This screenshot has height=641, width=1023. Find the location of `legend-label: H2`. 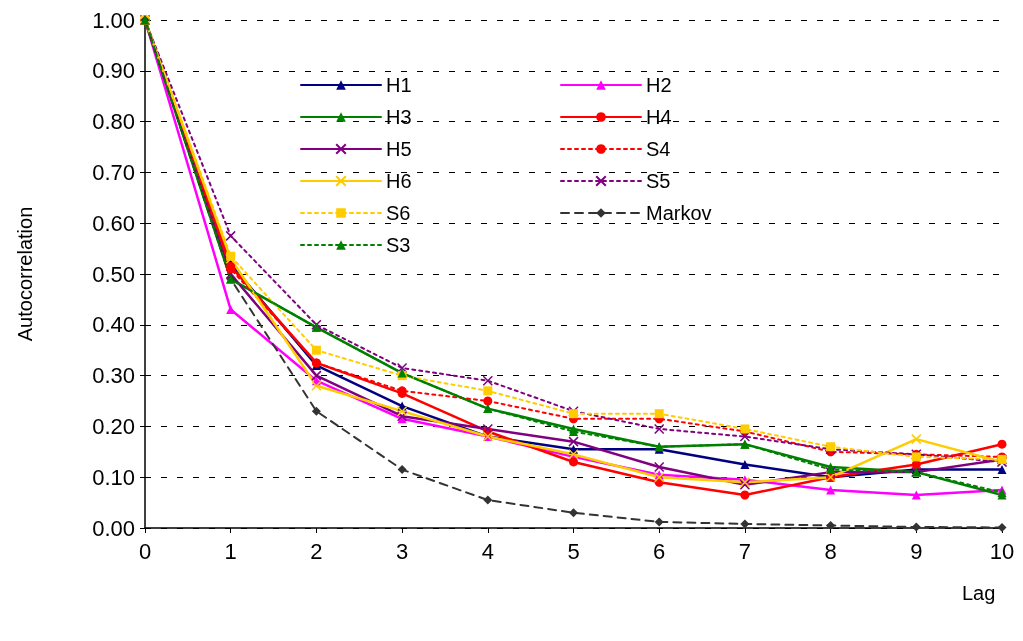

legend-label: H2 is located at coordinates (659, 85).